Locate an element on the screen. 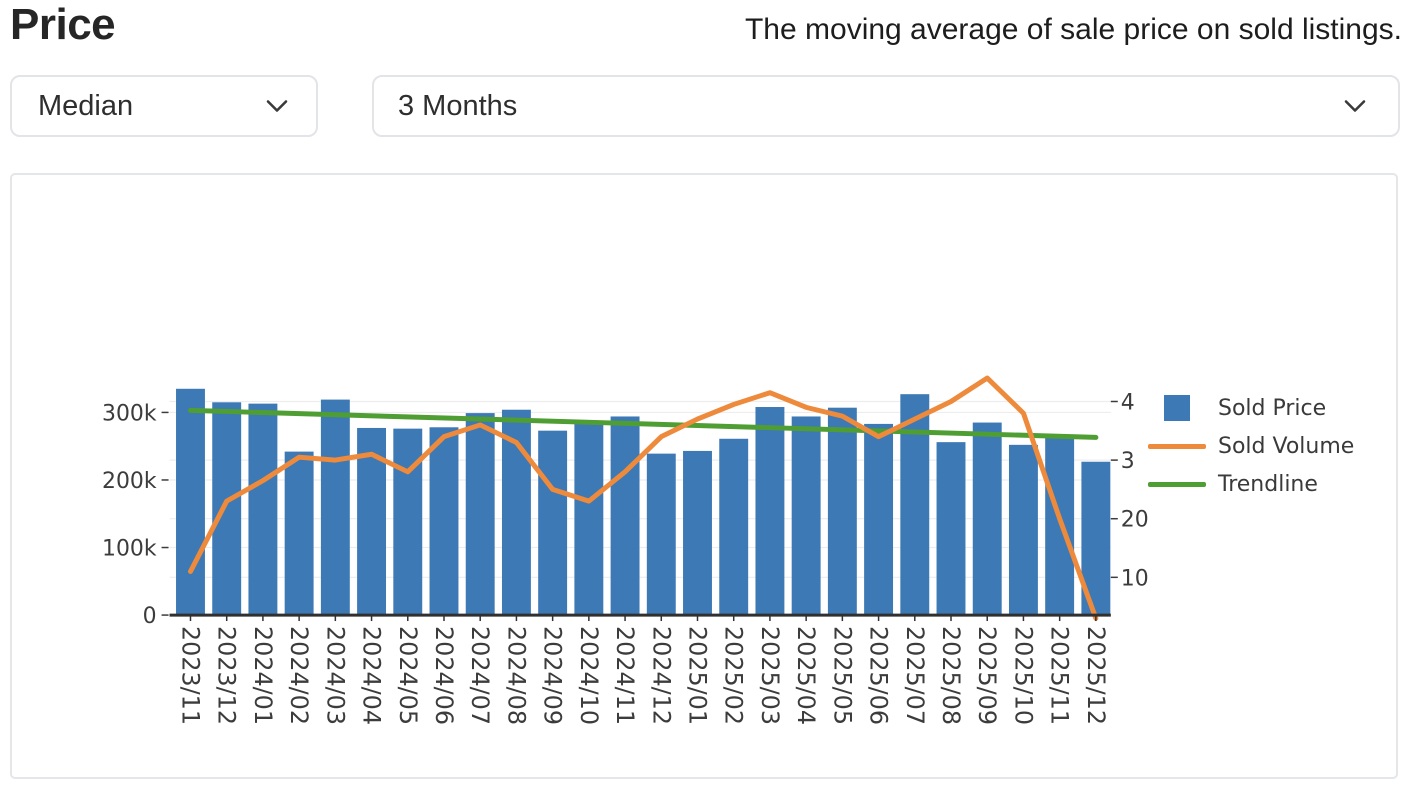  legend-item-trendline: Trendline is located at coordinates (1248, 484).